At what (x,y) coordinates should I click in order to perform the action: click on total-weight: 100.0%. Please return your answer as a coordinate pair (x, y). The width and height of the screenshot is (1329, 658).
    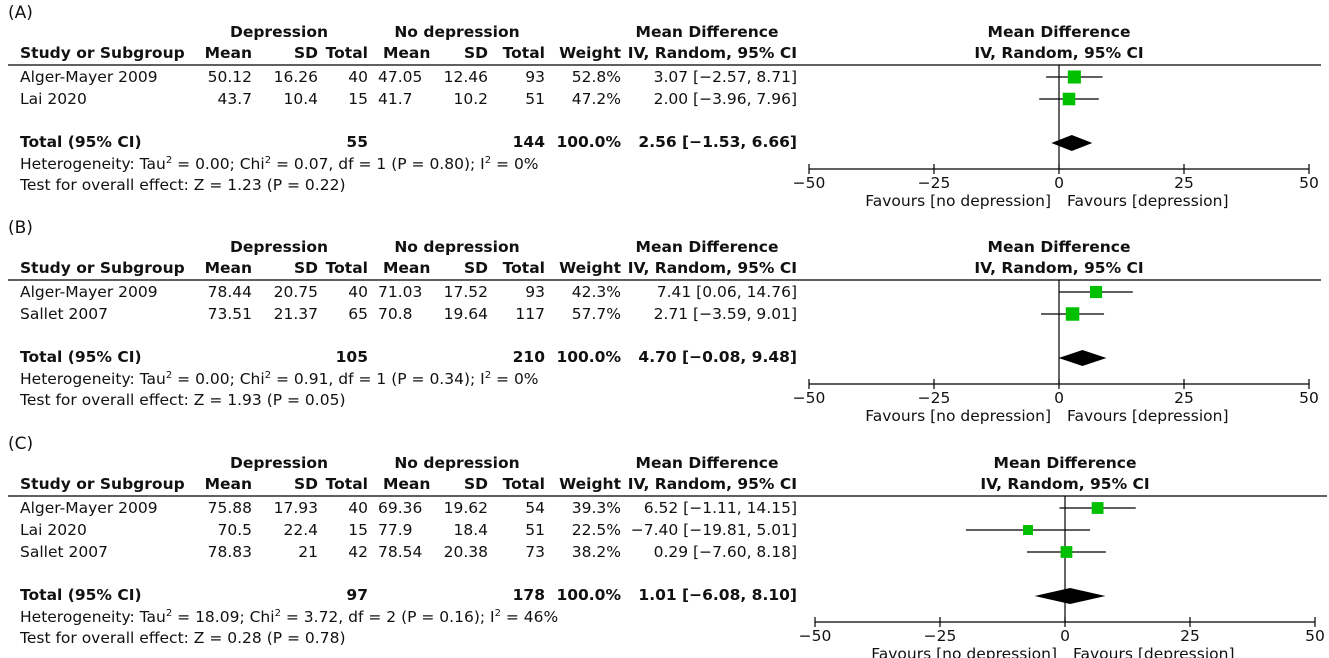
    Looking at the image, I should click on (588, 357).